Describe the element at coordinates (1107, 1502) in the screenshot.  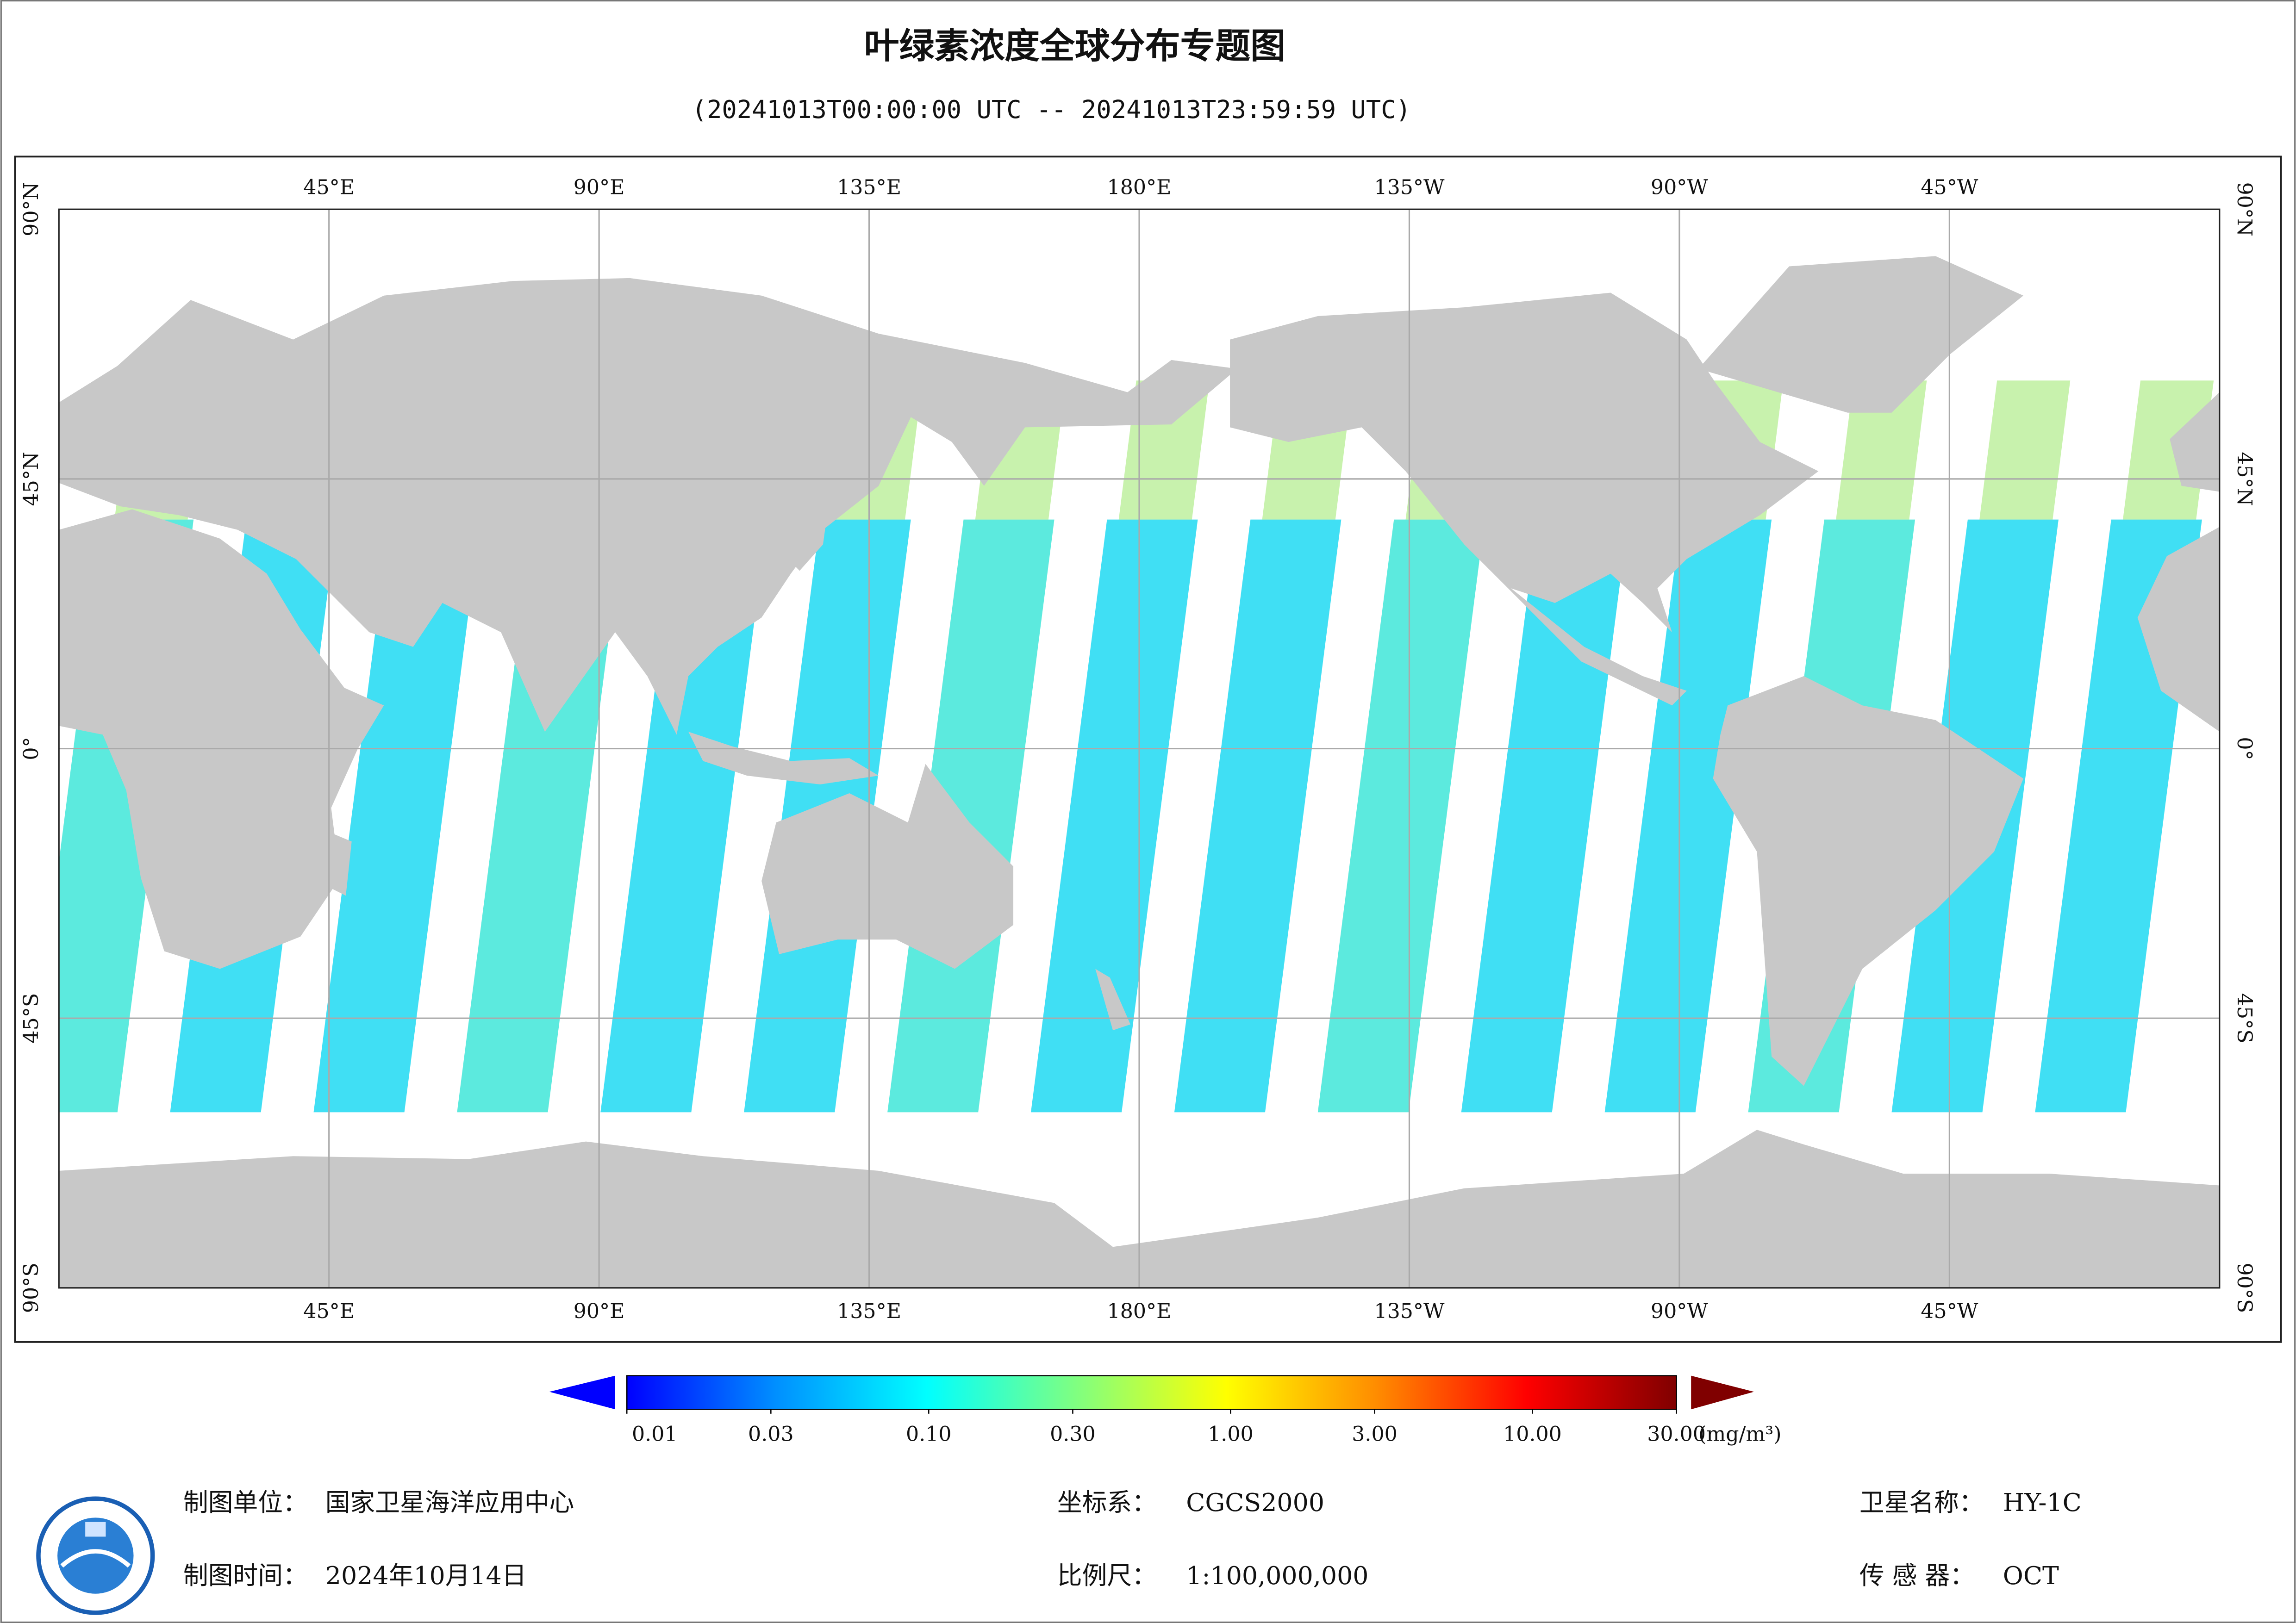
I see `footer-label: 坐标系：` at that location.